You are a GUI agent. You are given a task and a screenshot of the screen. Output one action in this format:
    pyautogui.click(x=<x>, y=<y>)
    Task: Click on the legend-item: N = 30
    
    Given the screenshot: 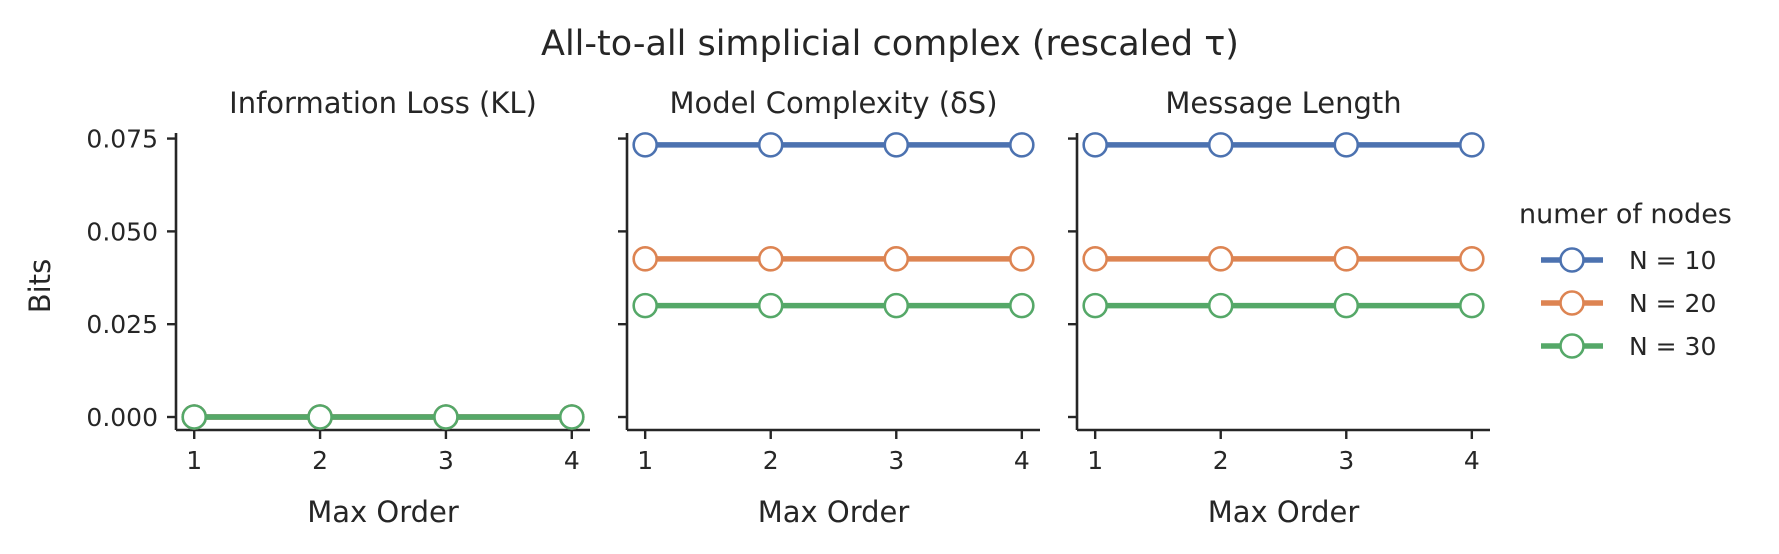 What is the action you would take?
    pyautogui.click(x=1628, y=346)
    